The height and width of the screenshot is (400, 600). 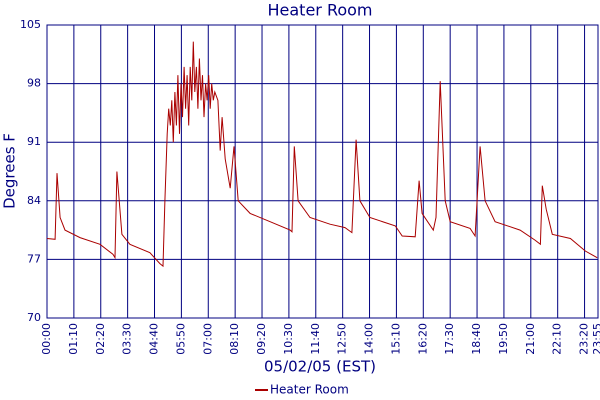 I want to click on x-tick-label: 16:20, so click(x=422, y=339).